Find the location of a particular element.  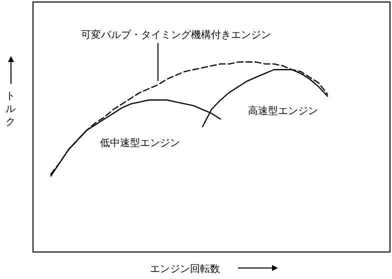

x-axis-title: エンジン回転数 is located at coordinates (185, 269).